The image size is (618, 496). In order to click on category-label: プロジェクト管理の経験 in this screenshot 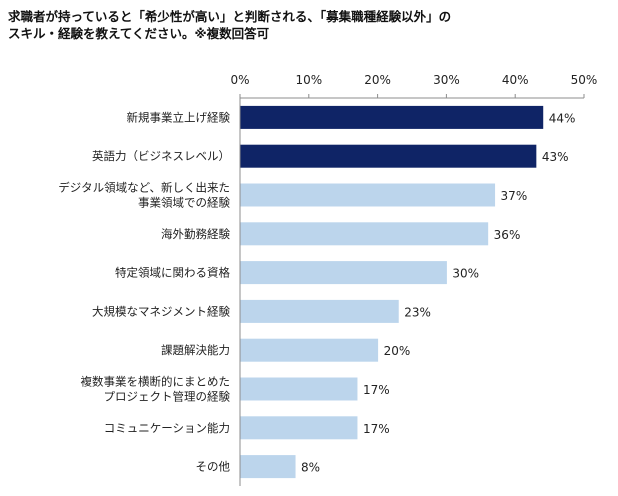, I will do `click(167, 397)`.